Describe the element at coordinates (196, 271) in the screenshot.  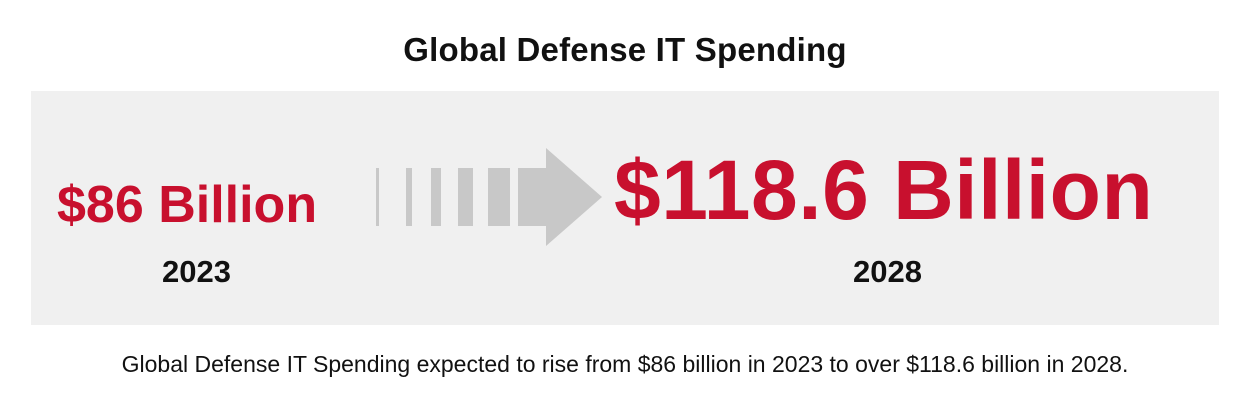
I see `year-2023: 2023` at that location.